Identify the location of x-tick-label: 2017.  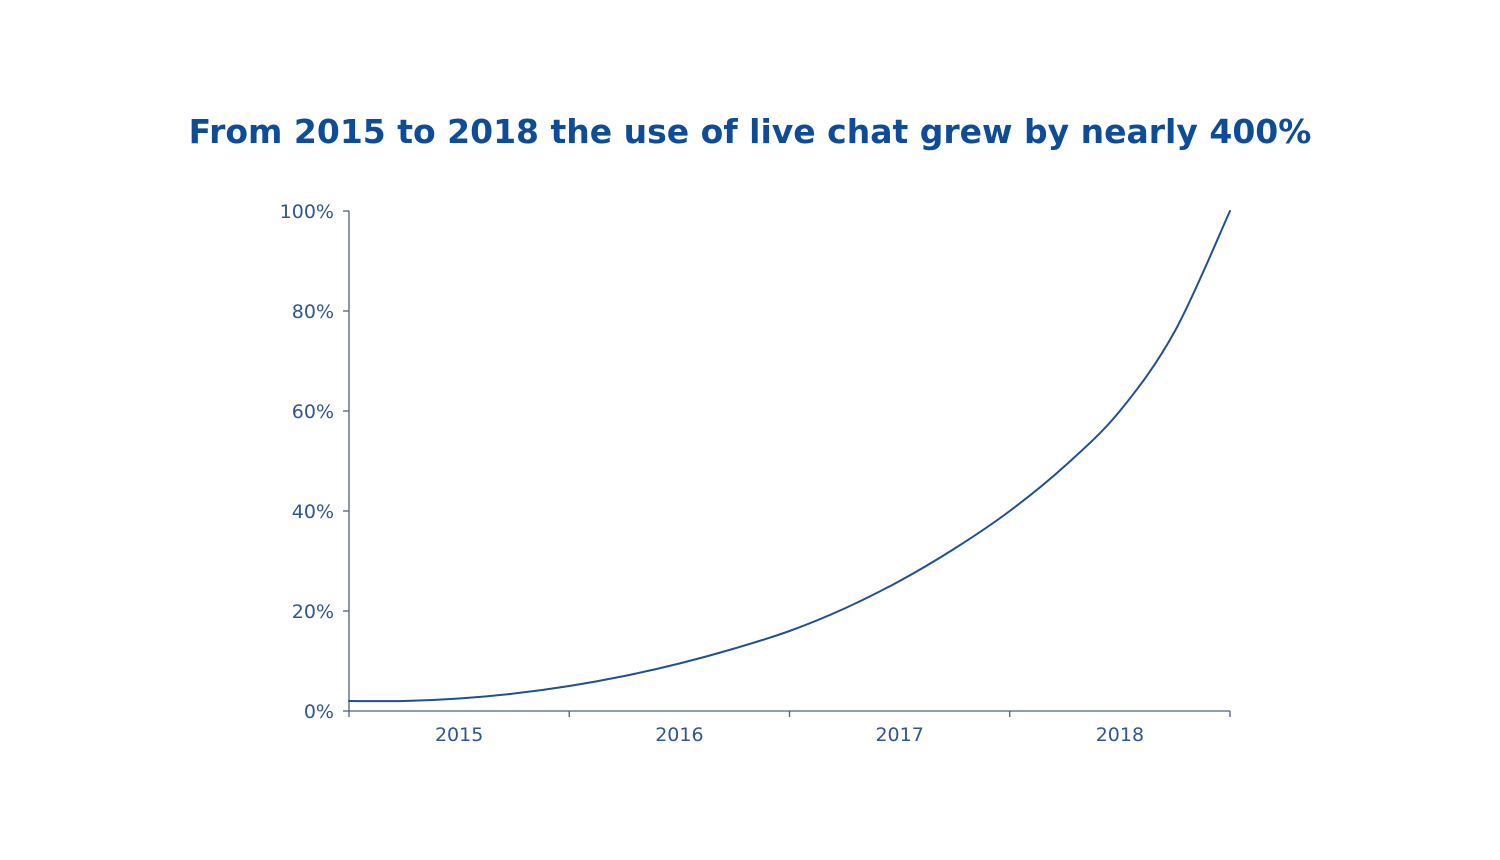
(899, 735).